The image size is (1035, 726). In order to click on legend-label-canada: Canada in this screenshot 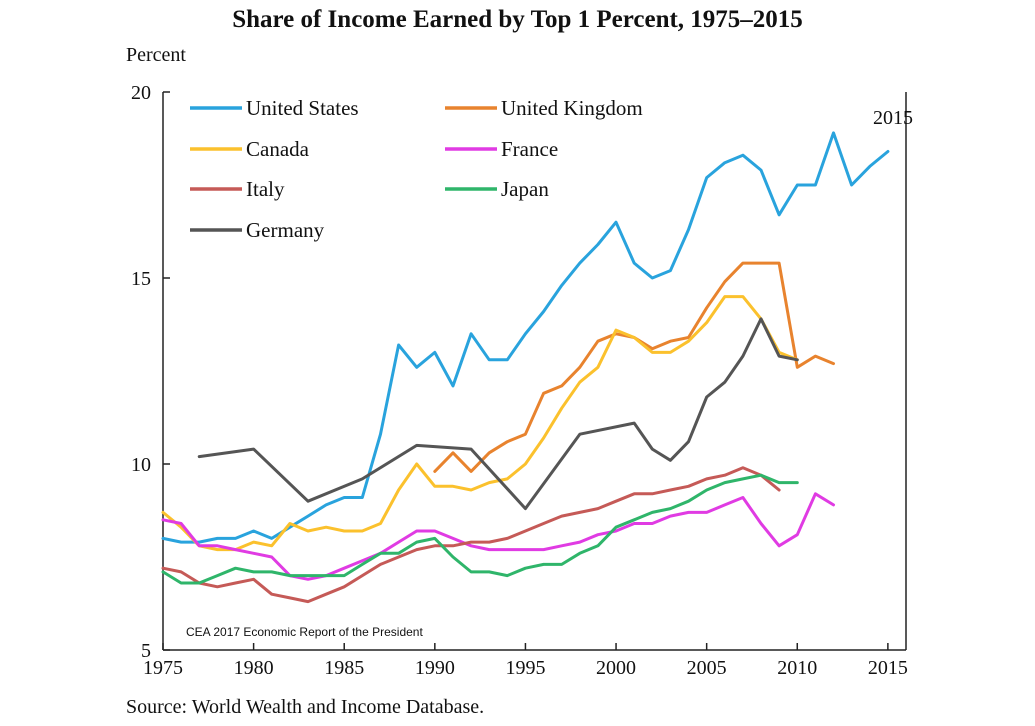, I will do `click(278, 149)`.